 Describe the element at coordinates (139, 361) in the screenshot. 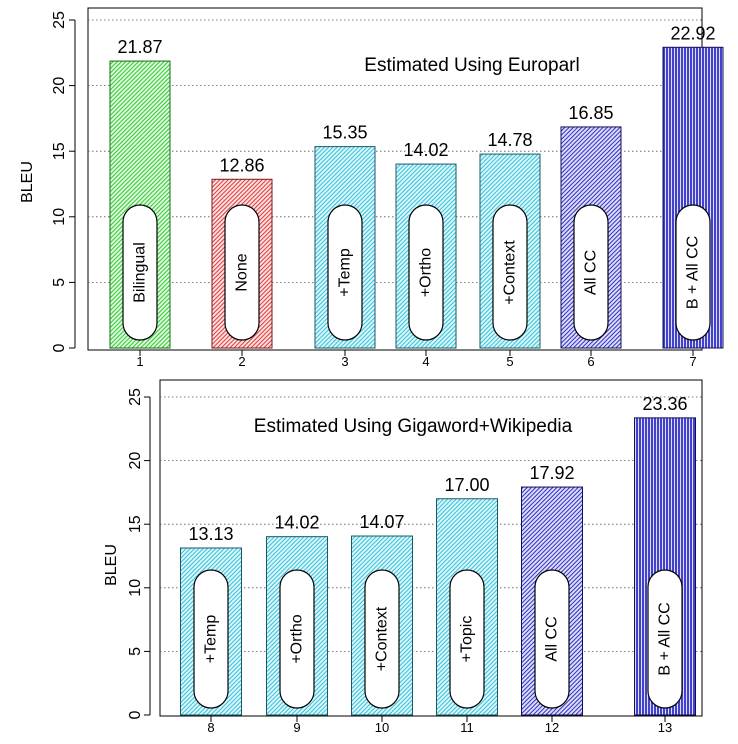

I see `x-tick-label: 1` at that location.